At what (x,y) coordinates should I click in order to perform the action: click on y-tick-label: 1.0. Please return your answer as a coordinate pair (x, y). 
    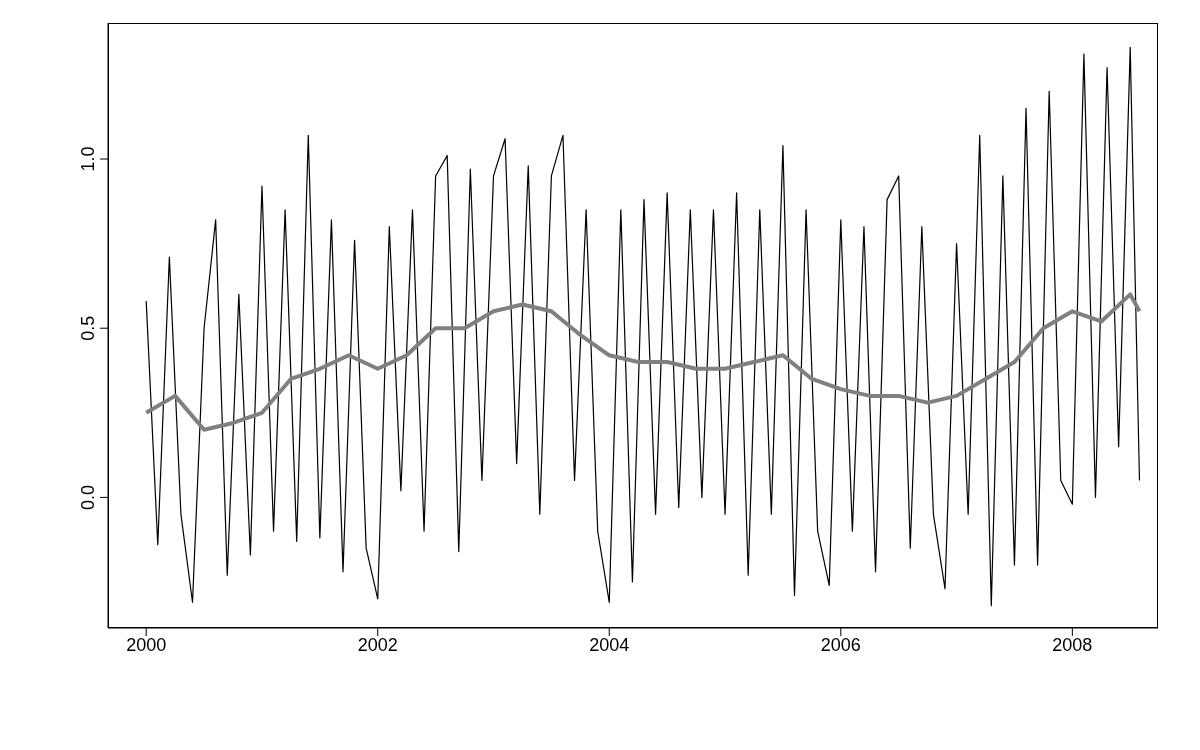
    Looking at the image, I should click on (88, 159).